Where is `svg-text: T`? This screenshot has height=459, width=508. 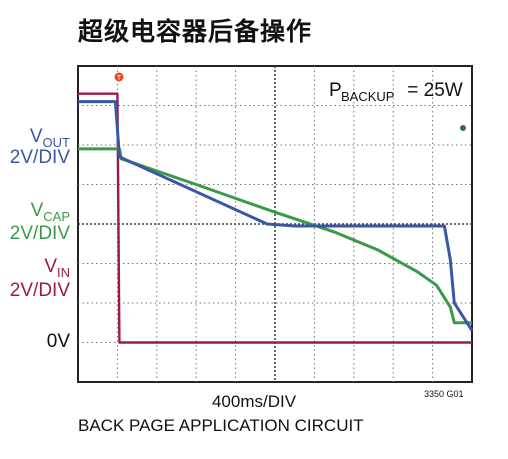
svg-text: T is located at coordinates (119, 78).